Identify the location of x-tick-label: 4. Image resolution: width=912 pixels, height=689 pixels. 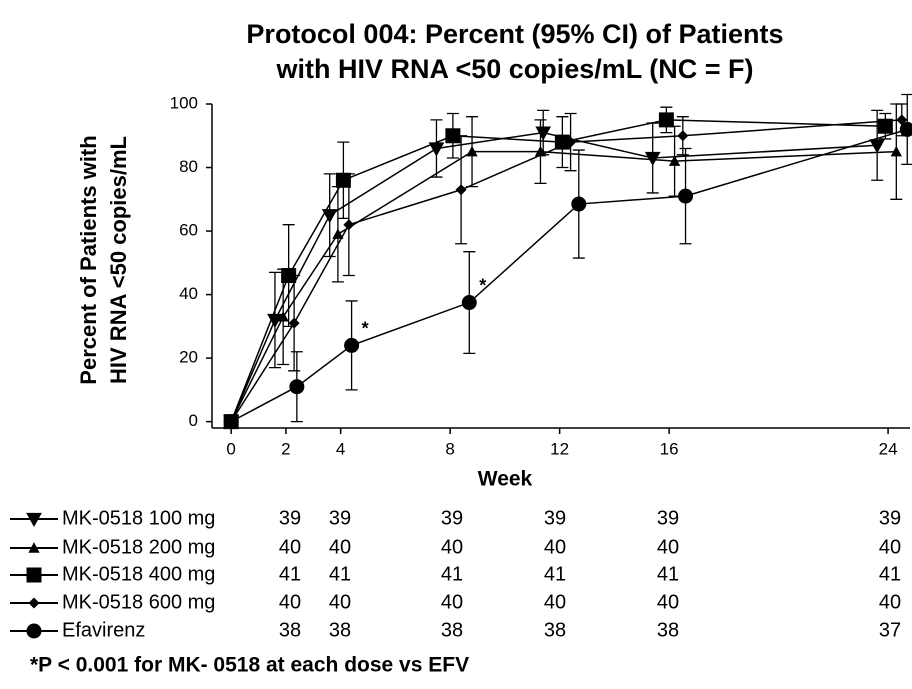
(340, 448).